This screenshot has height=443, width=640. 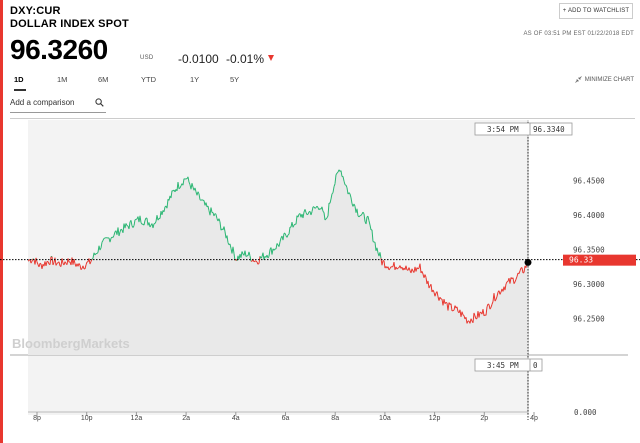 I want to click on tab-5y: 5Y, so click(x=235, y=79).